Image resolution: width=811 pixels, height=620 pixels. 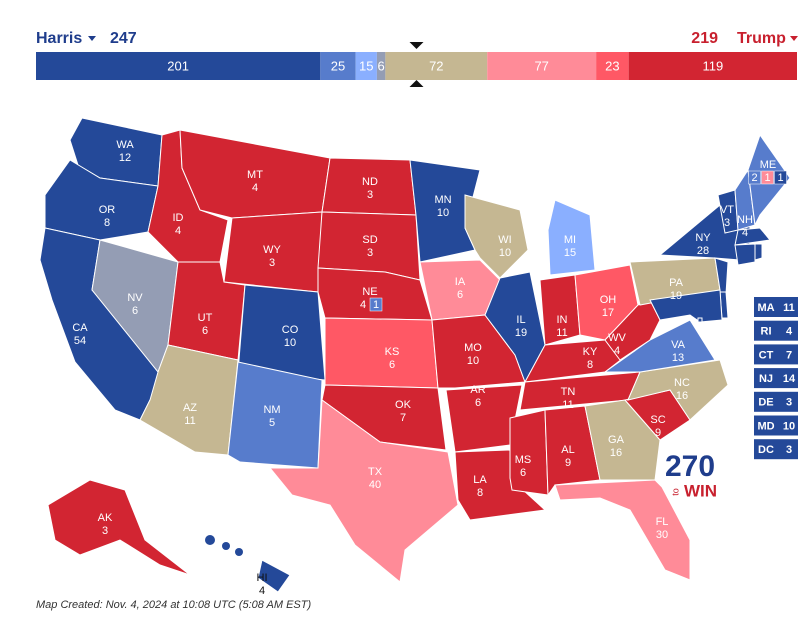 I want to click on state-abbr: AK, so click(x=105, y=518).